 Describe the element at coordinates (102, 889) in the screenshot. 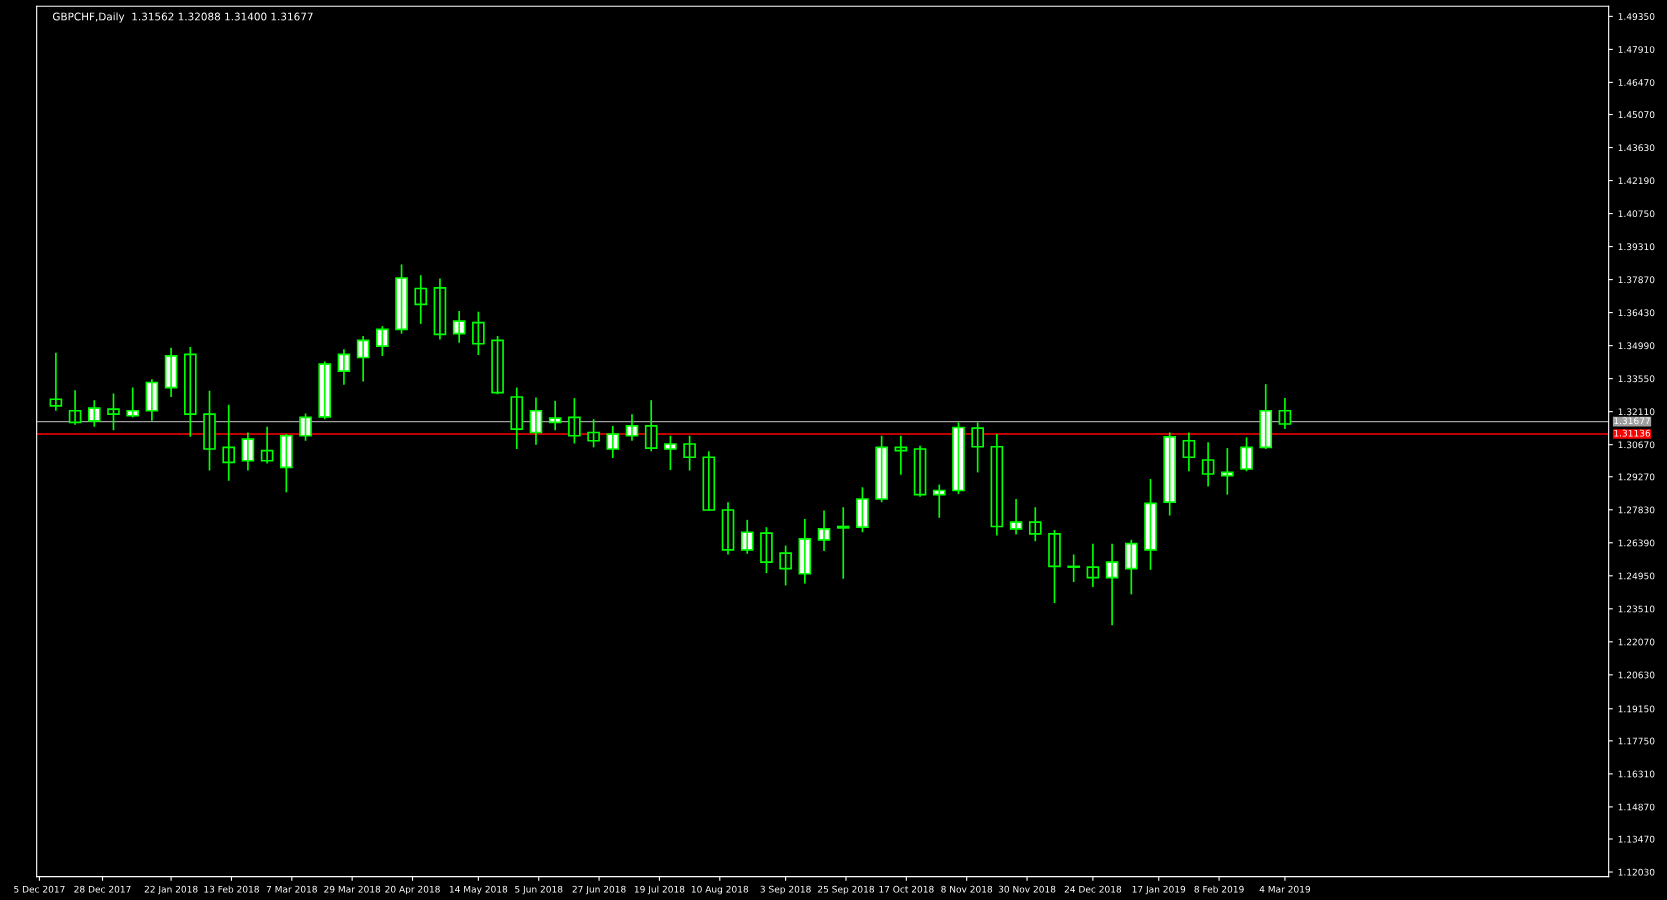

I see `x-tick-label: 28 Dec 2017` at that location.